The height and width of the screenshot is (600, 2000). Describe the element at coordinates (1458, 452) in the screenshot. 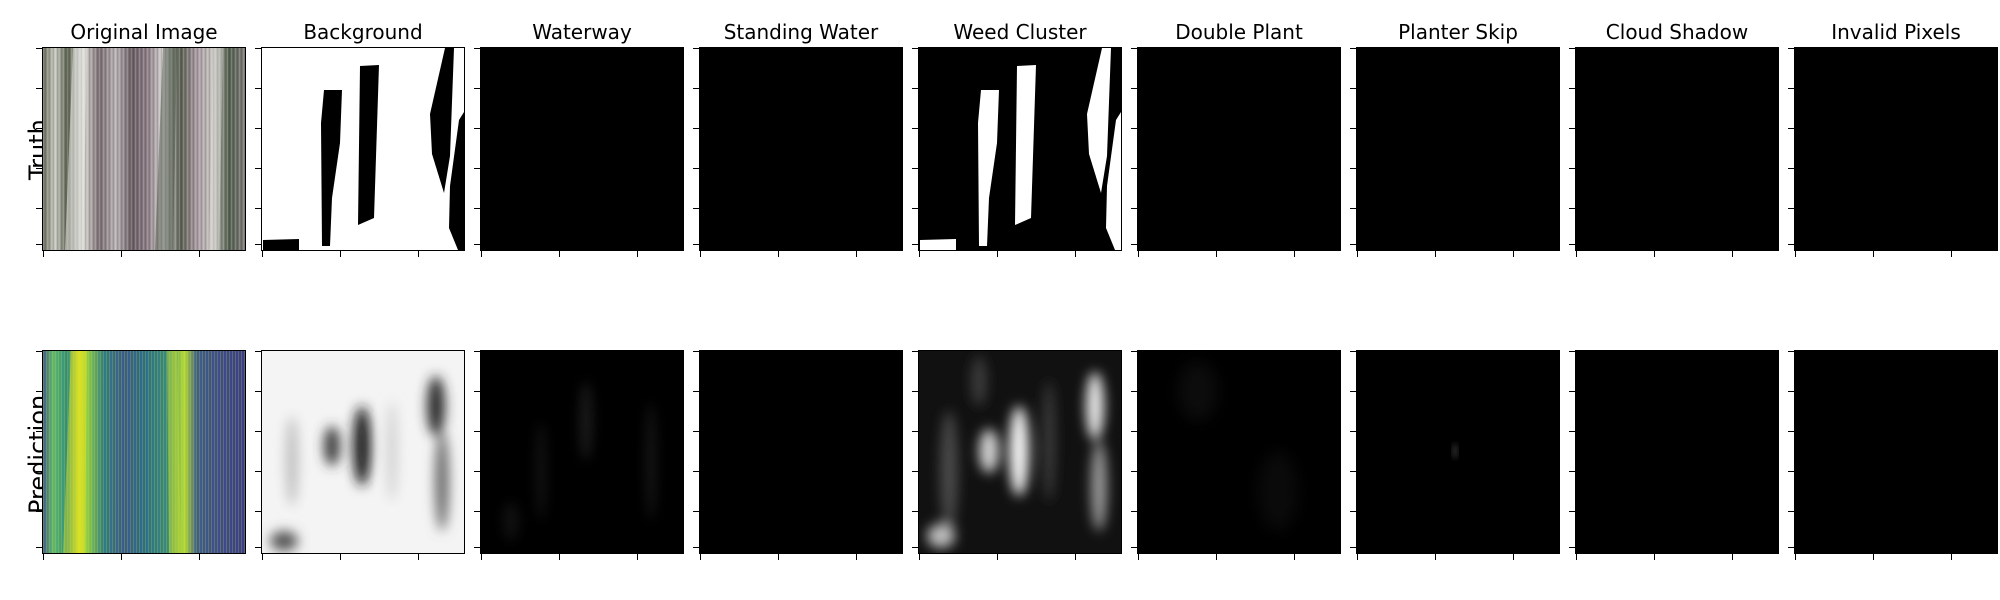

I see `prediction-planter-skip-panel` at that location.